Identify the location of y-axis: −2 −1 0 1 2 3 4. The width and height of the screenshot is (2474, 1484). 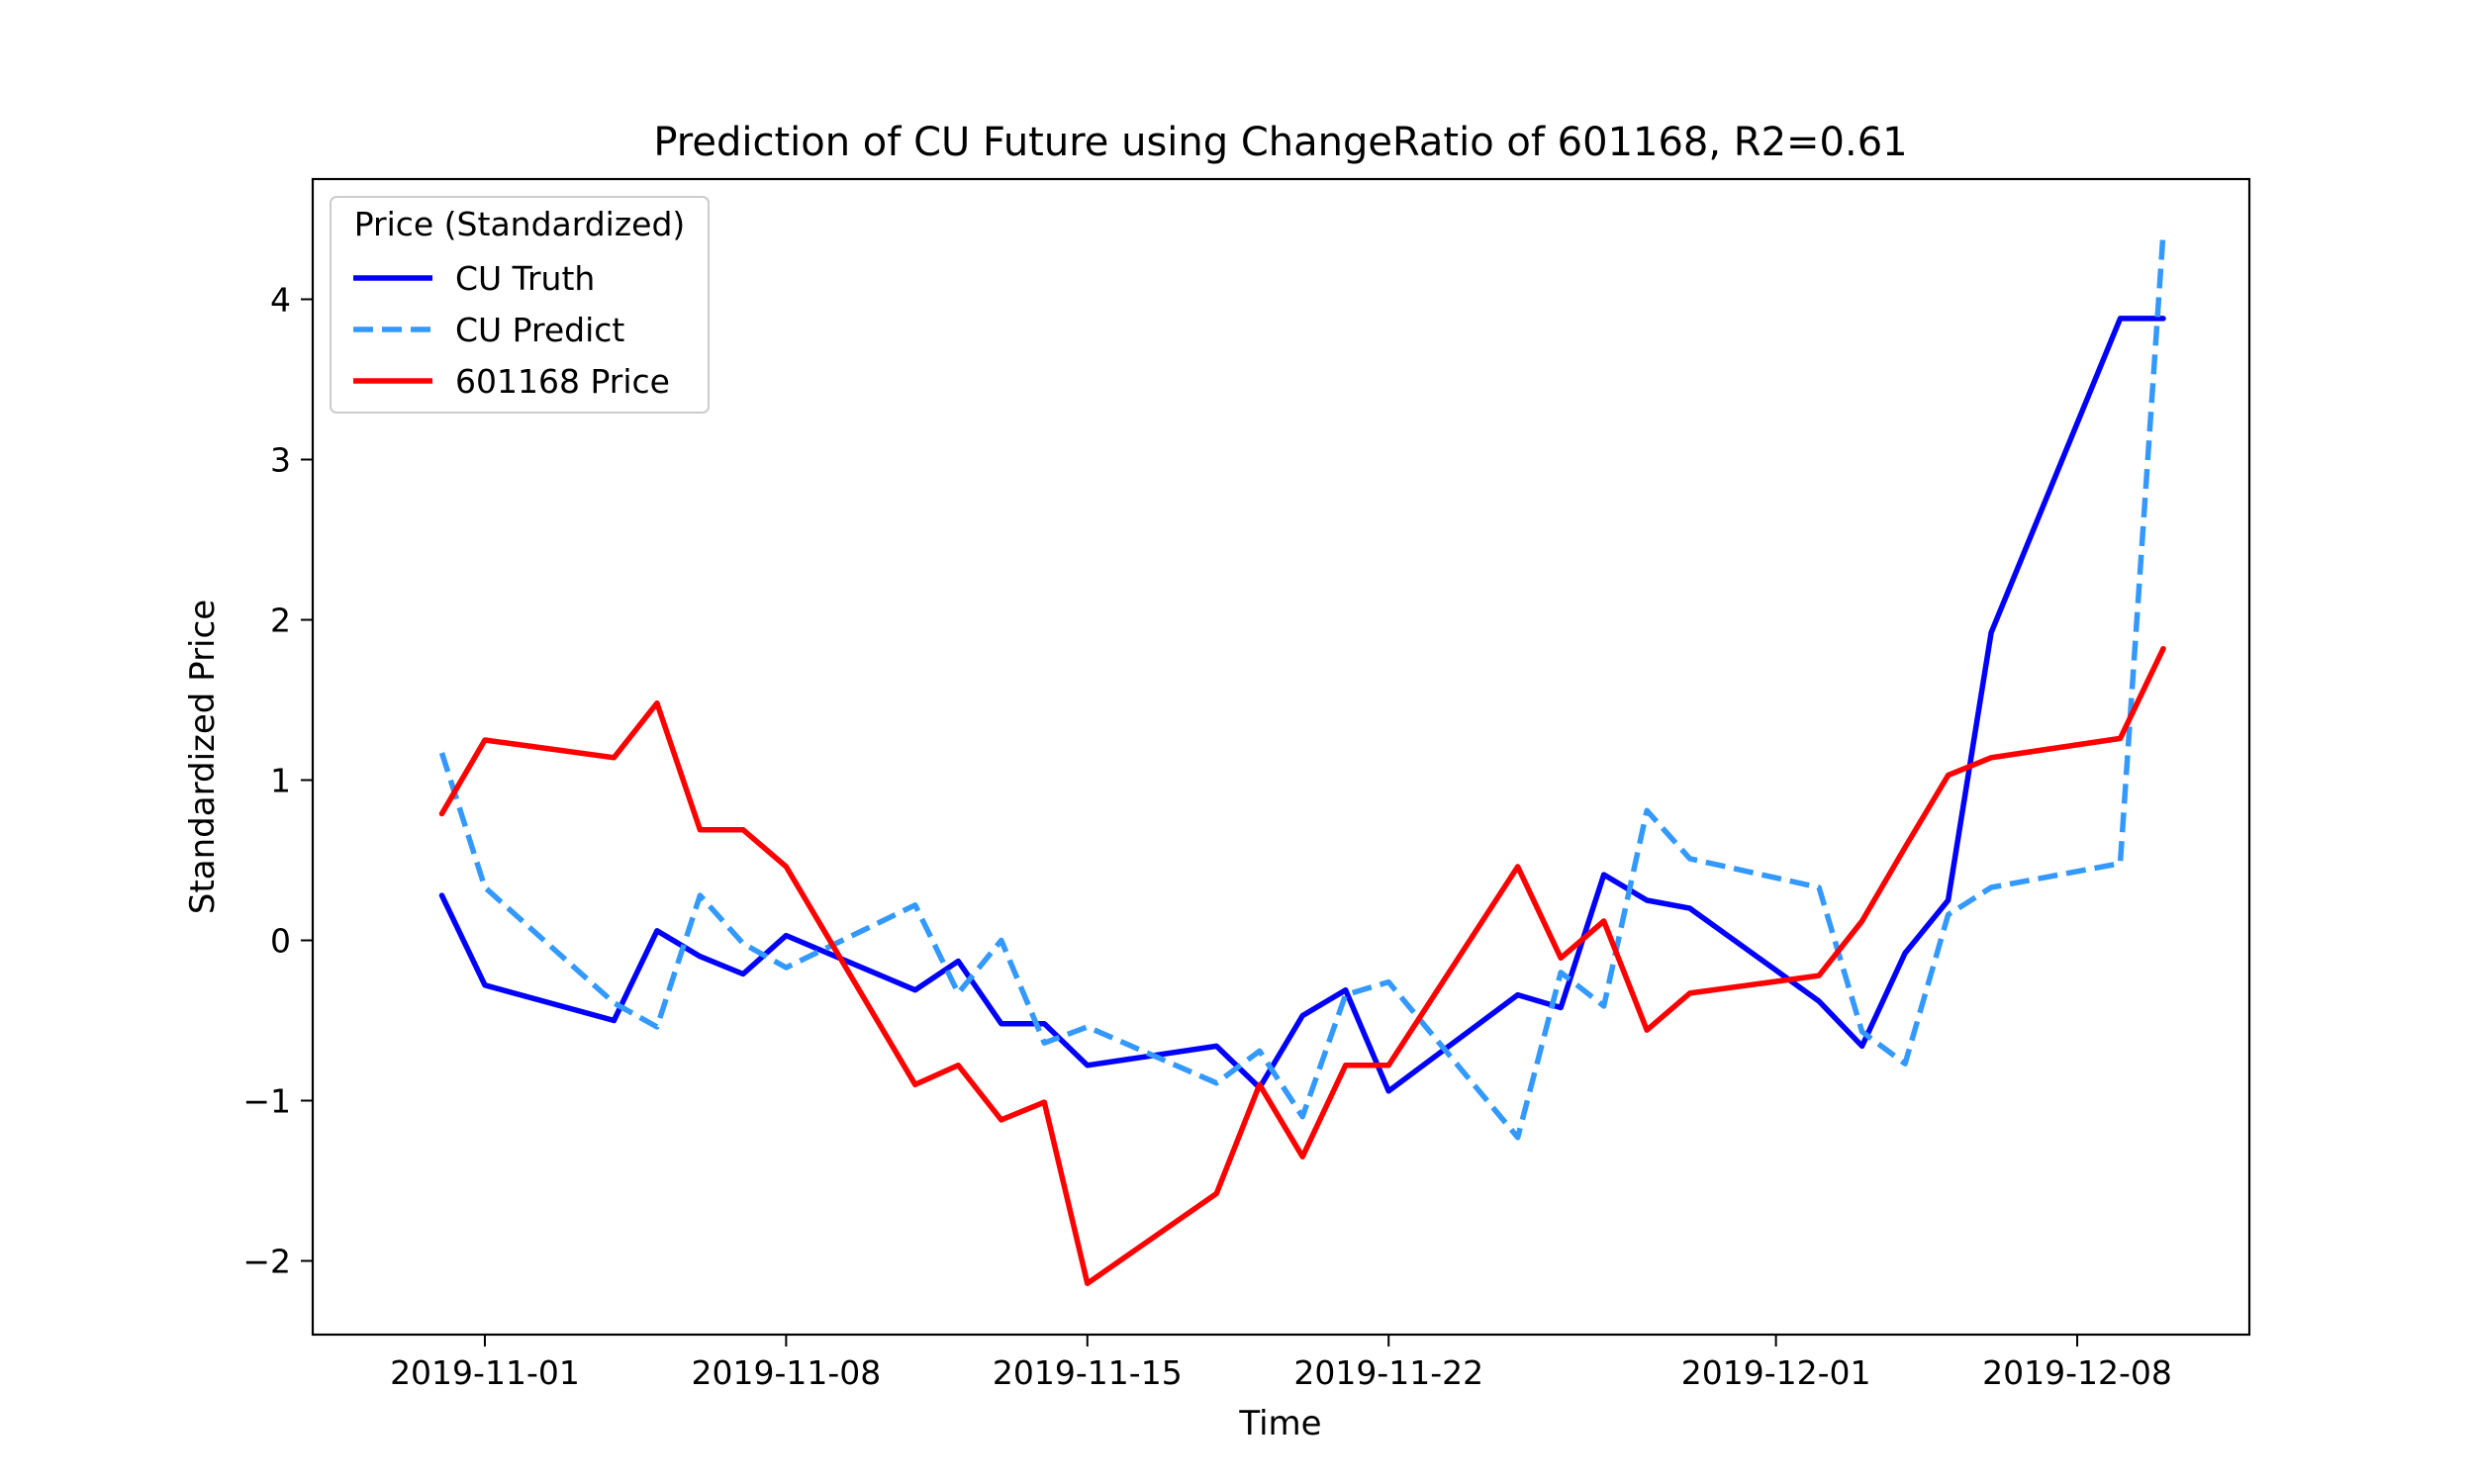
(278, 780).